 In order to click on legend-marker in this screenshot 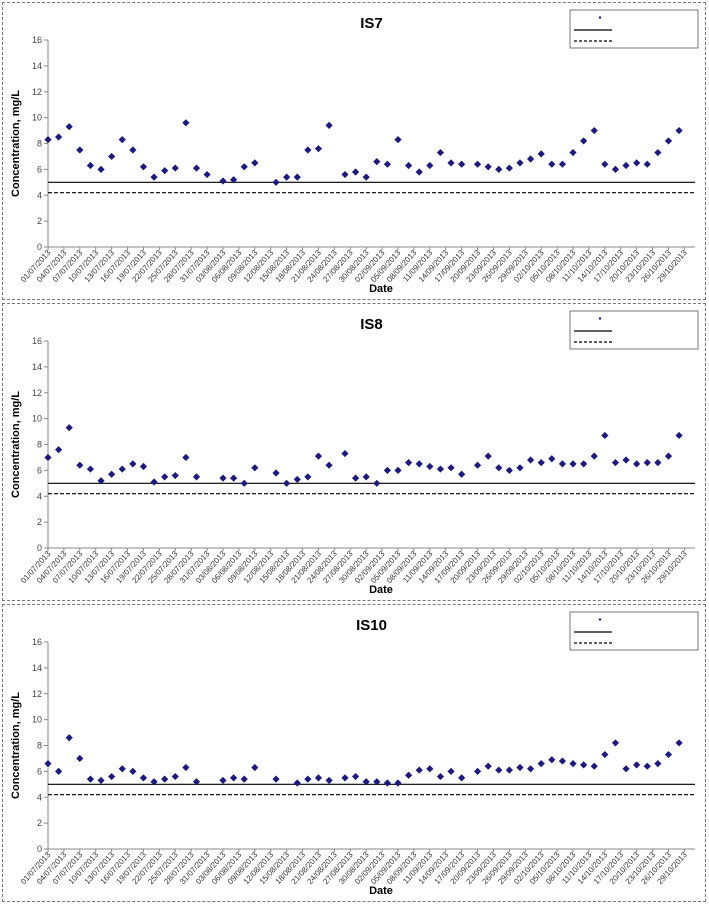, I will do `click(600, 17)`.